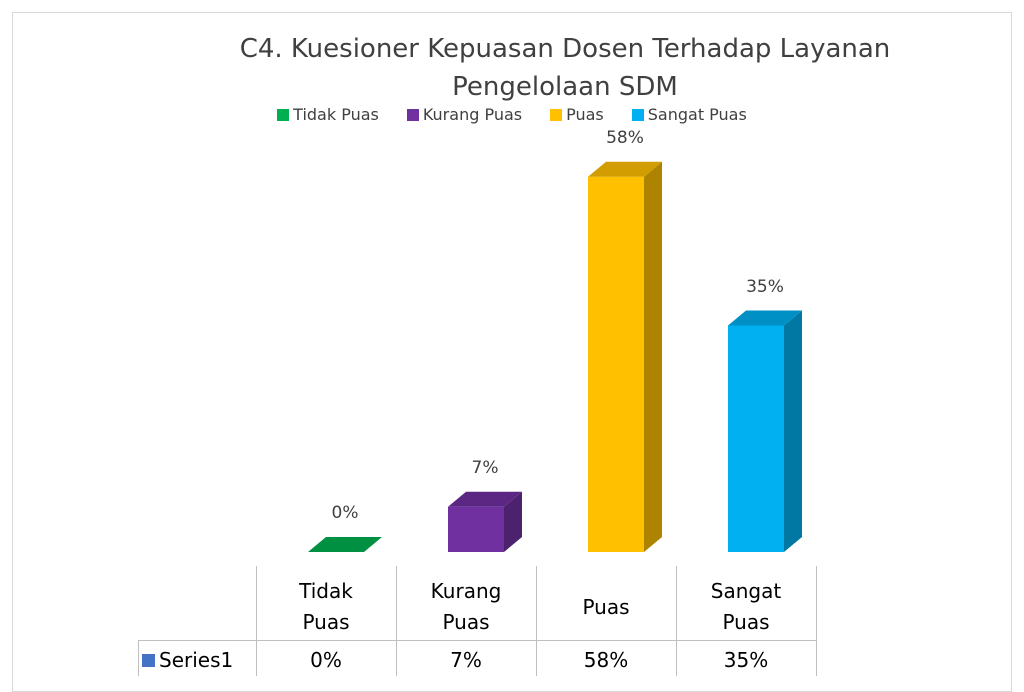 The image size is (1024, 692). I want to click on legend-item: Sangat Puas, so click(689, 114).